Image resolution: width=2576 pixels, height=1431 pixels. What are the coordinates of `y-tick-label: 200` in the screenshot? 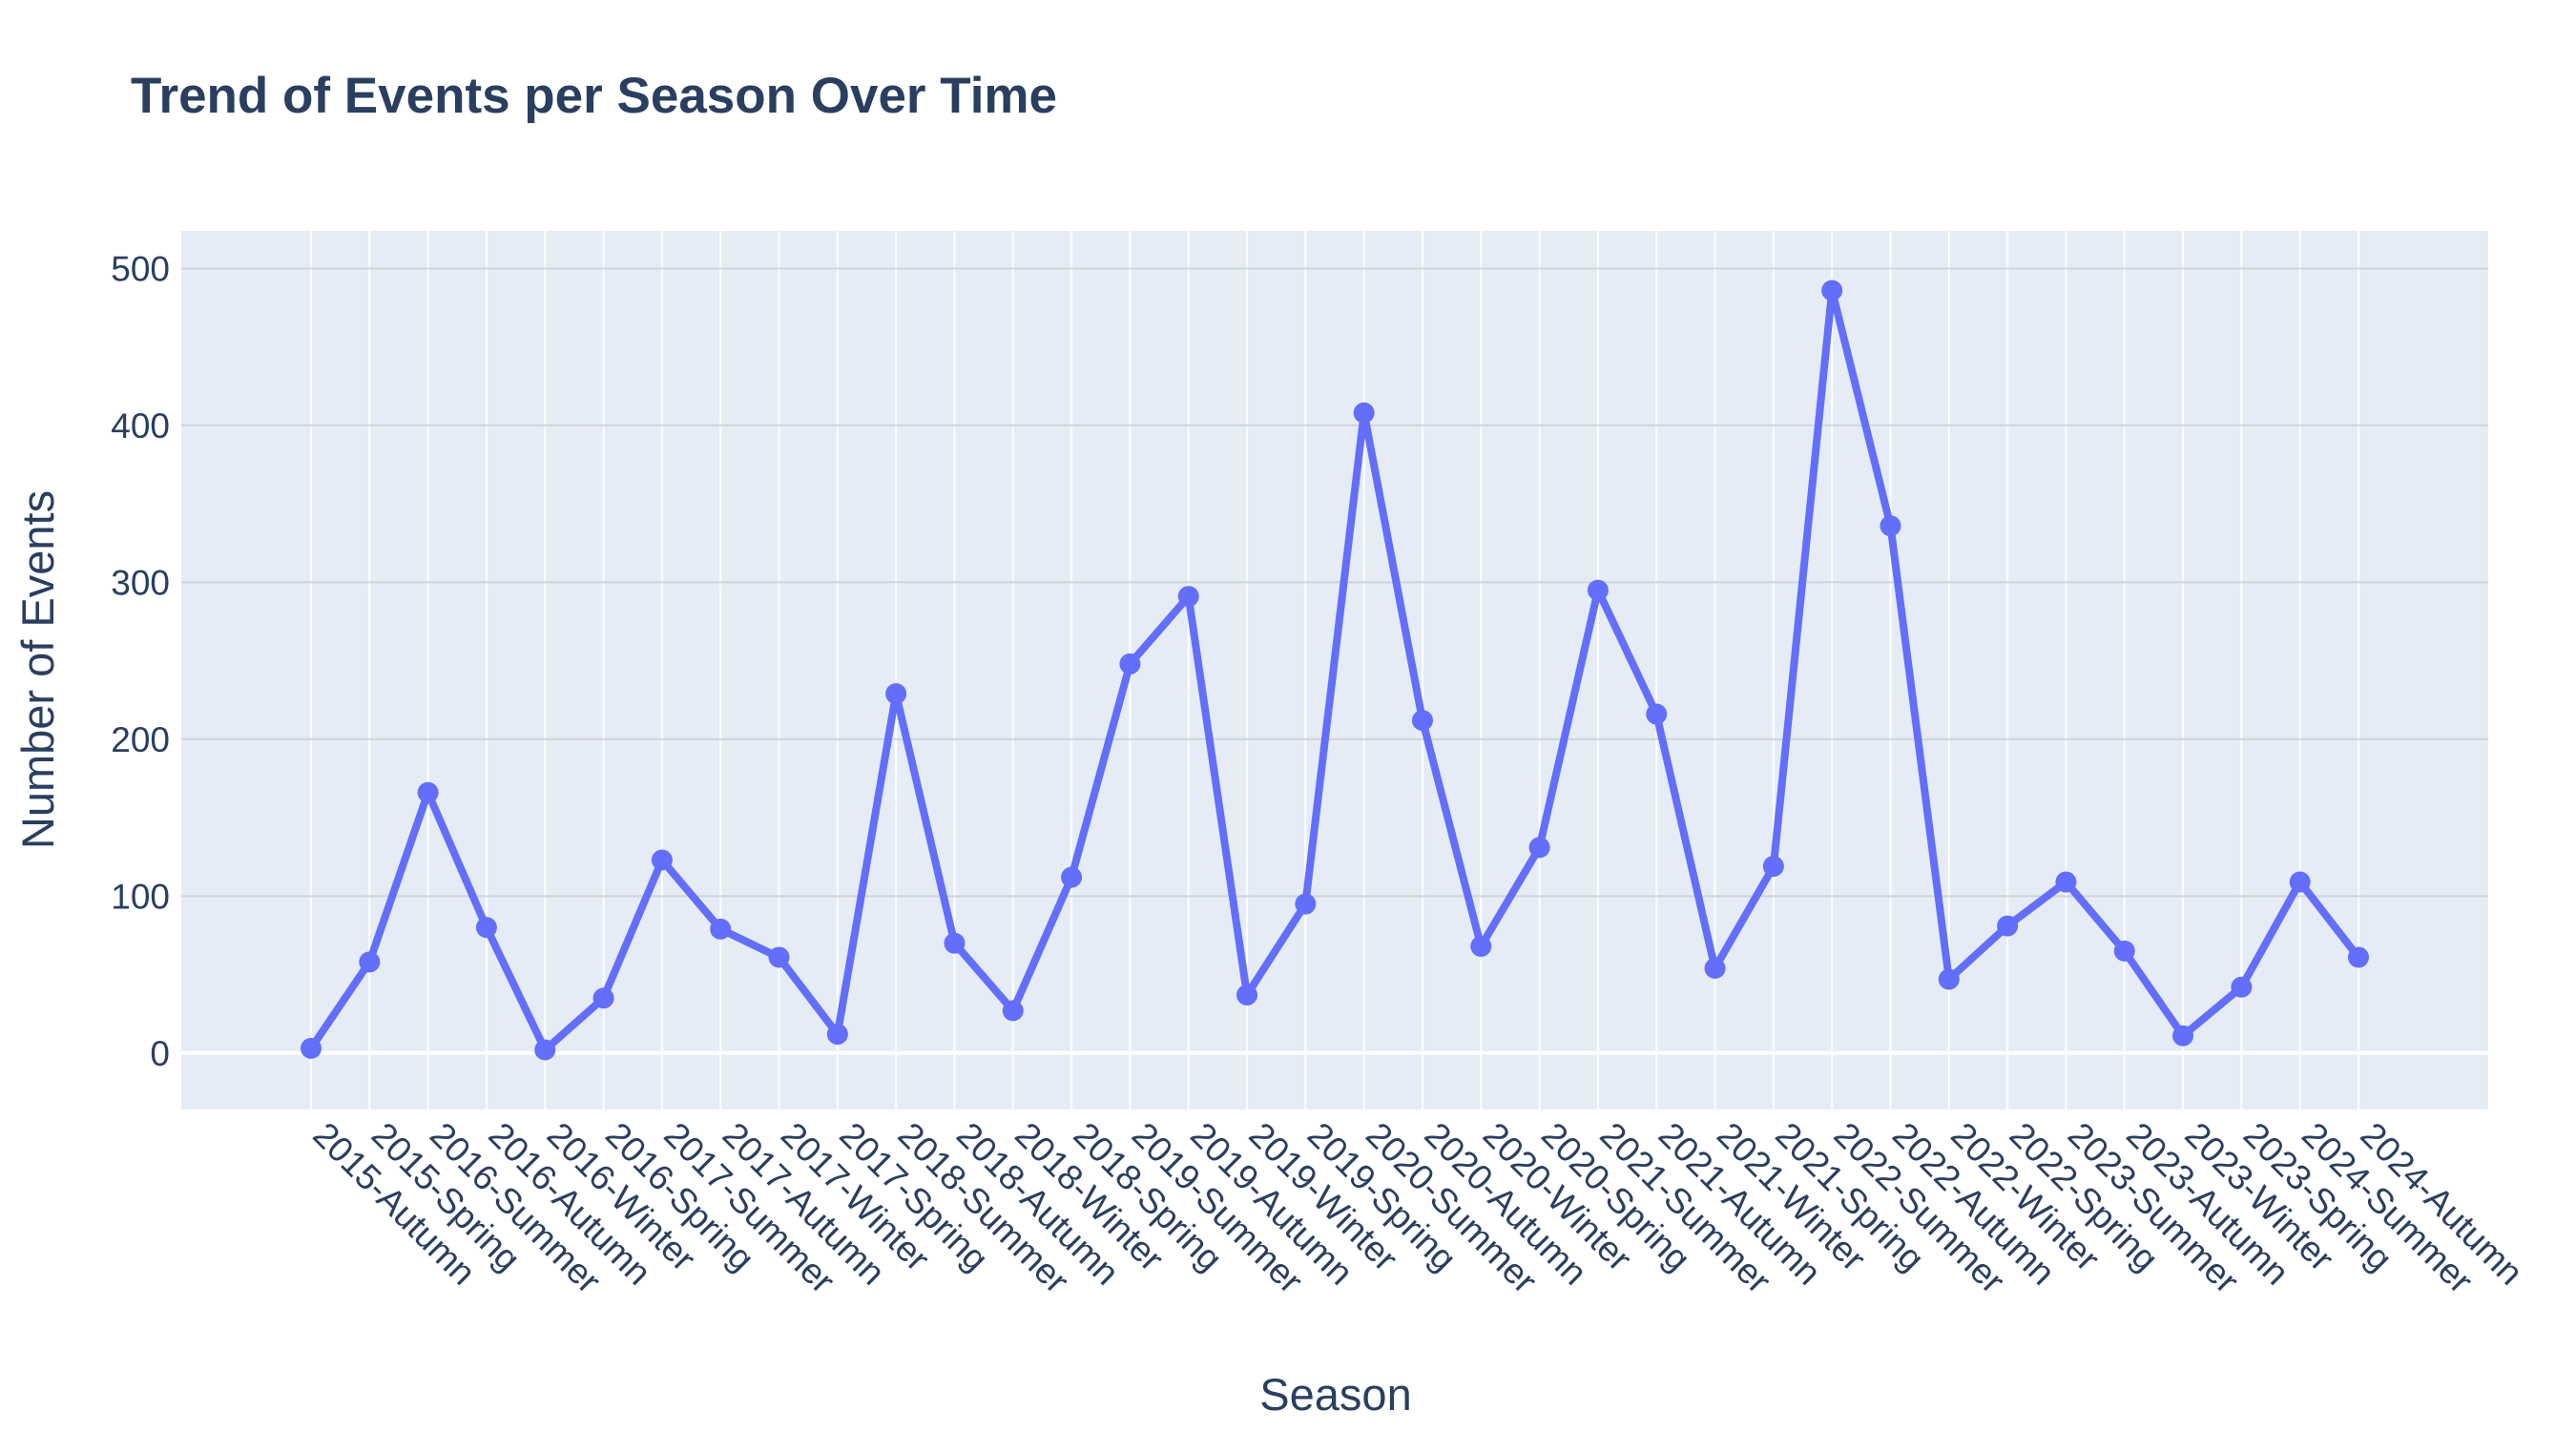 It's located at (140, 739).